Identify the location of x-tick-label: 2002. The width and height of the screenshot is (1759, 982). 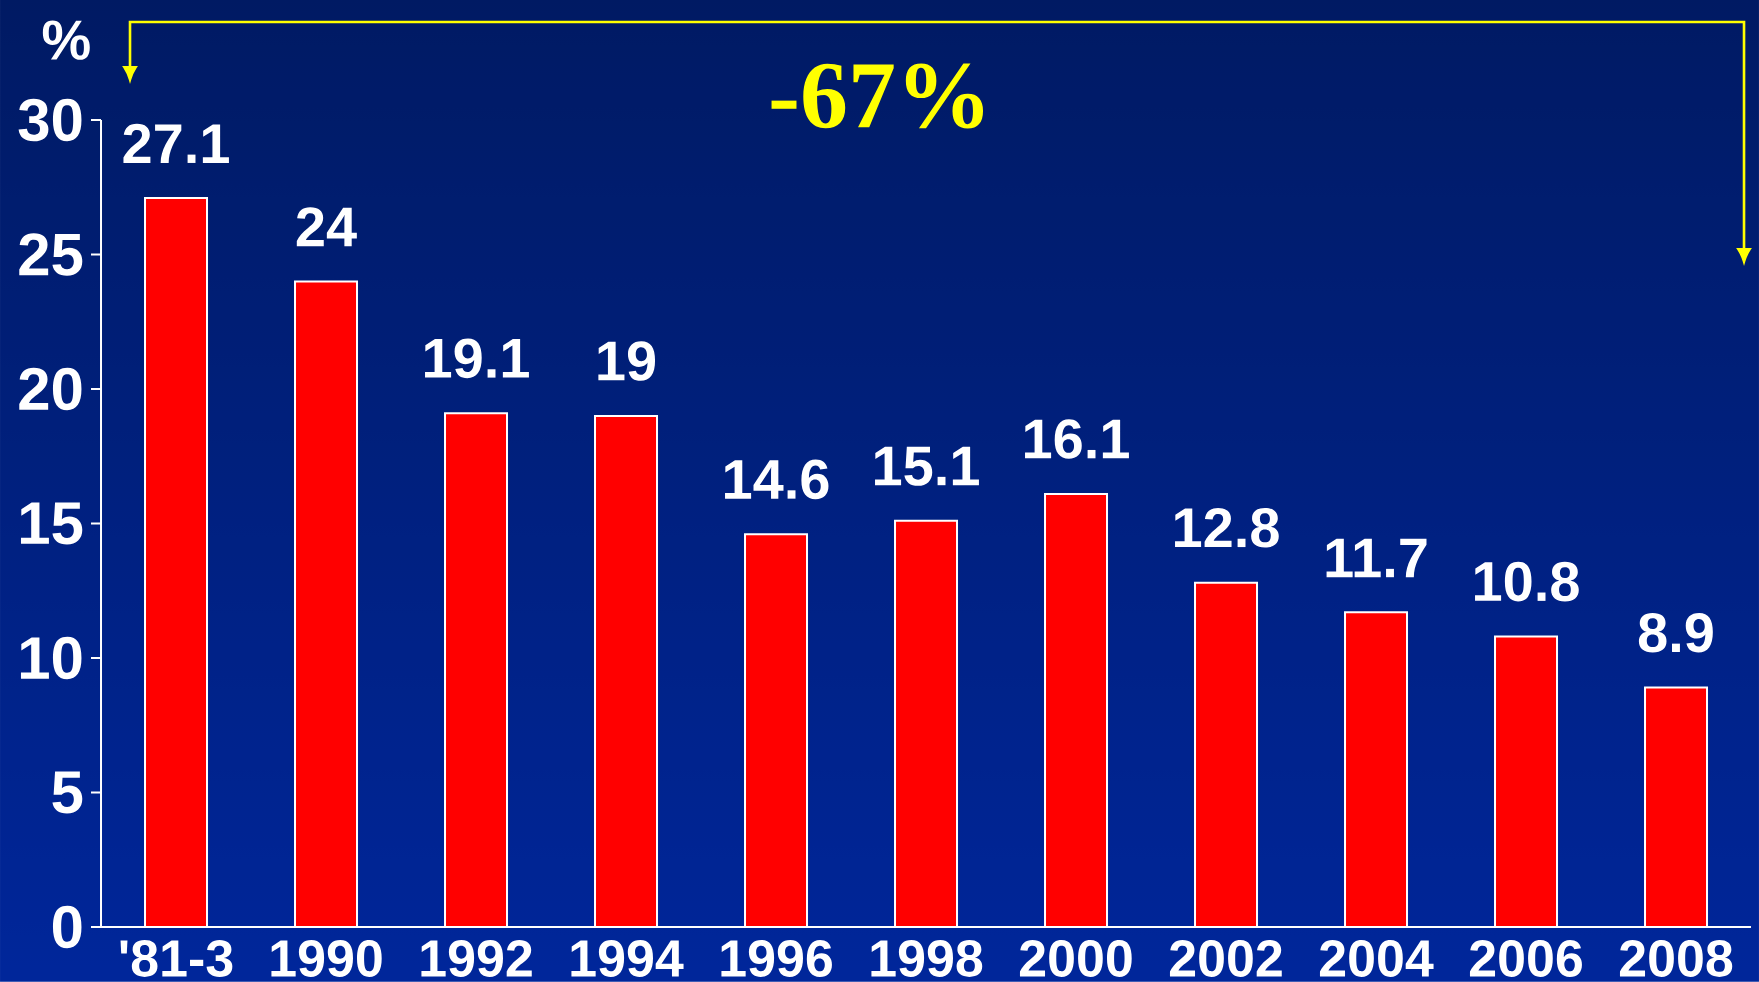
(1225, 958).